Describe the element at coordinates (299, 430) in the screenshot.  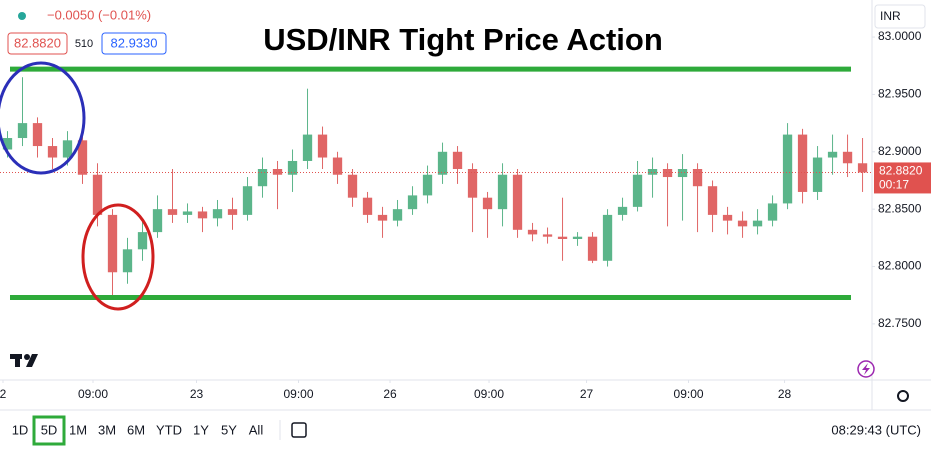
I see `compare-icon` at that location.